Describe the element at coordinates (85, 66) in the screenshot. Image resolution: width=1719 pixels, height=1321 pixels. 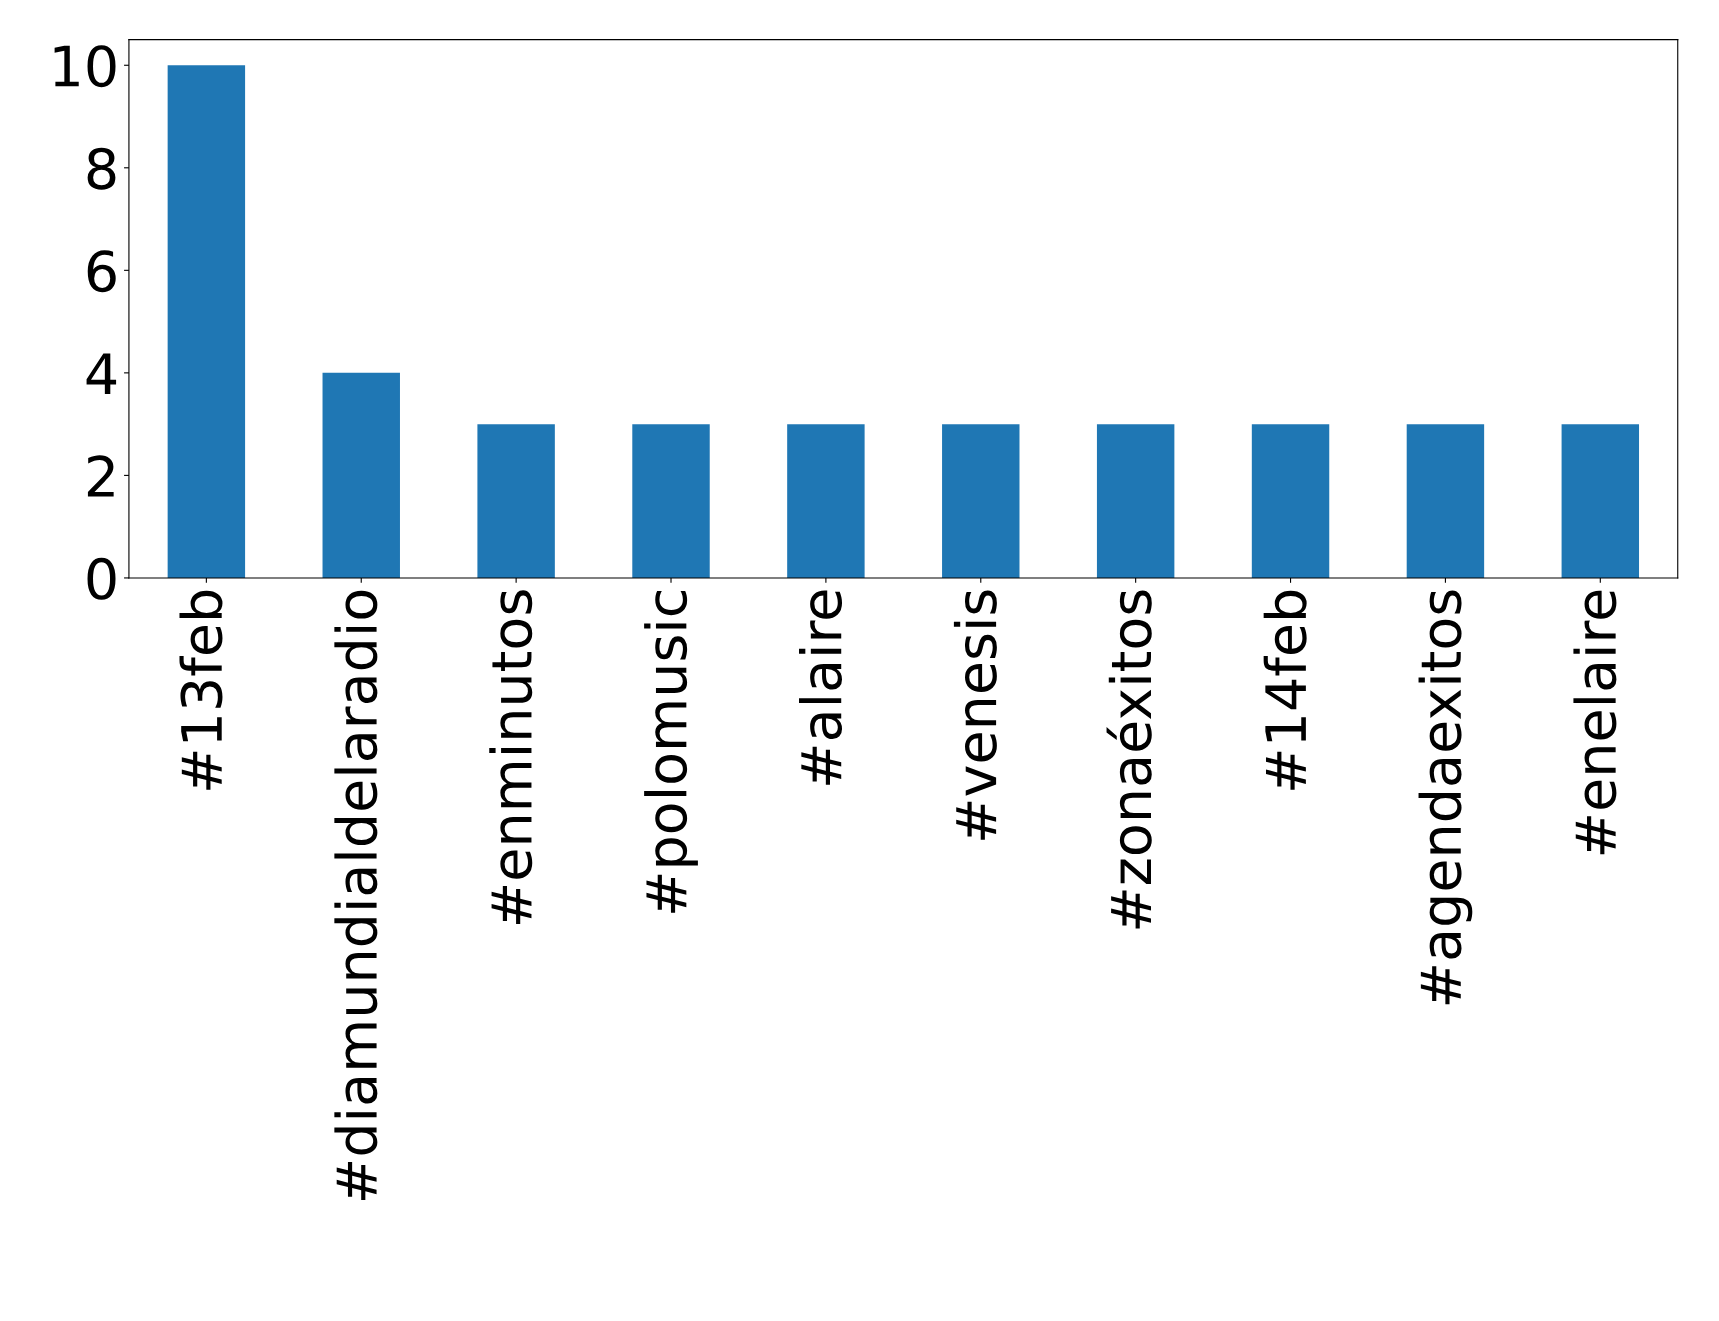
I see `y-tick-label: 10` at that location.